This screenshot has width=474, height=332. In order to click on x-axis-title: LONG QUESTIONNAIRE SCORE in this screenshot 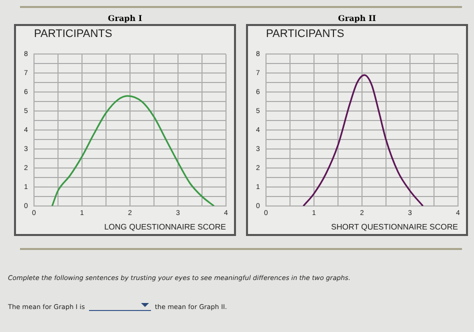, I will do `click(165, 227)`.